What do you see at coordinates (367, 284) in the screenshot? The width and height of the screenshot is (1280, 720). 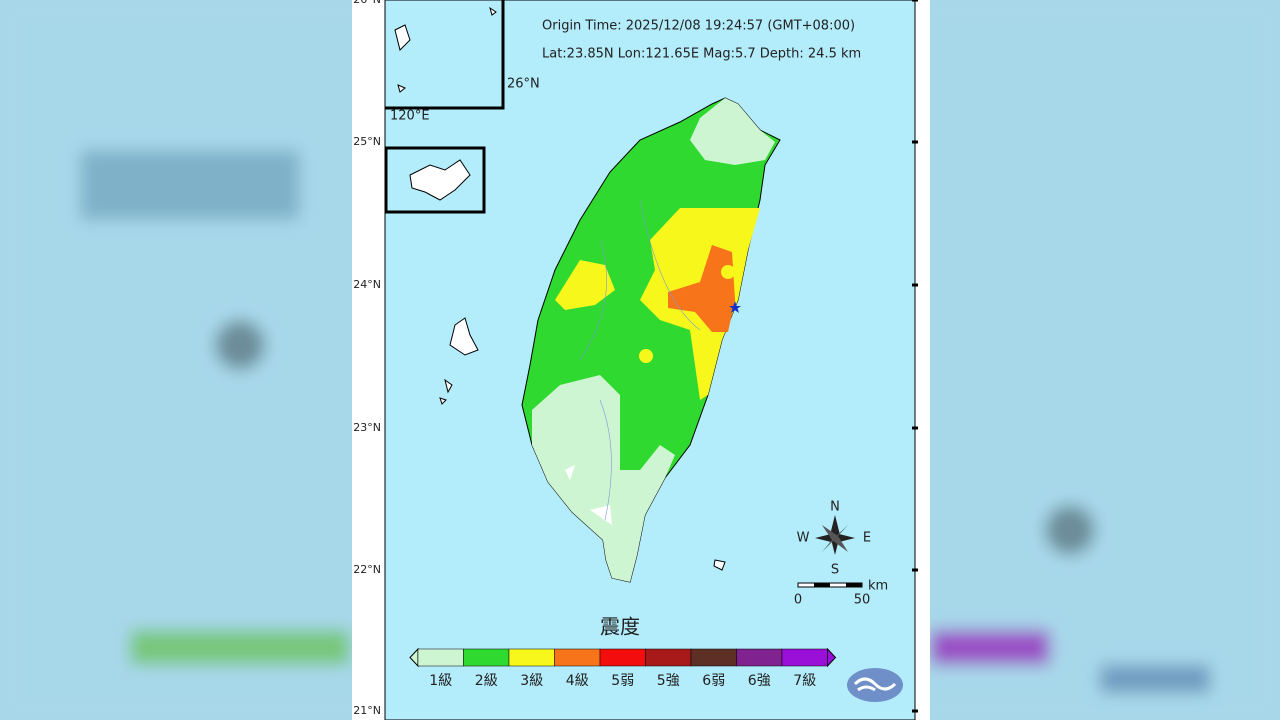 I see `latitude-label: 24°N` at bounding box center [367, 284].